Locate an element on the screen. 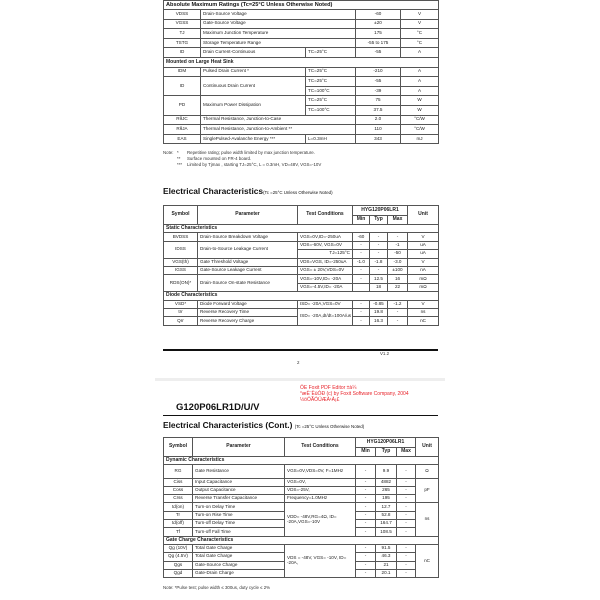 The image size is (600, 600). table-row: VGSS Gate-Source Voltage ±20 V is located at coordinates (301, 24).